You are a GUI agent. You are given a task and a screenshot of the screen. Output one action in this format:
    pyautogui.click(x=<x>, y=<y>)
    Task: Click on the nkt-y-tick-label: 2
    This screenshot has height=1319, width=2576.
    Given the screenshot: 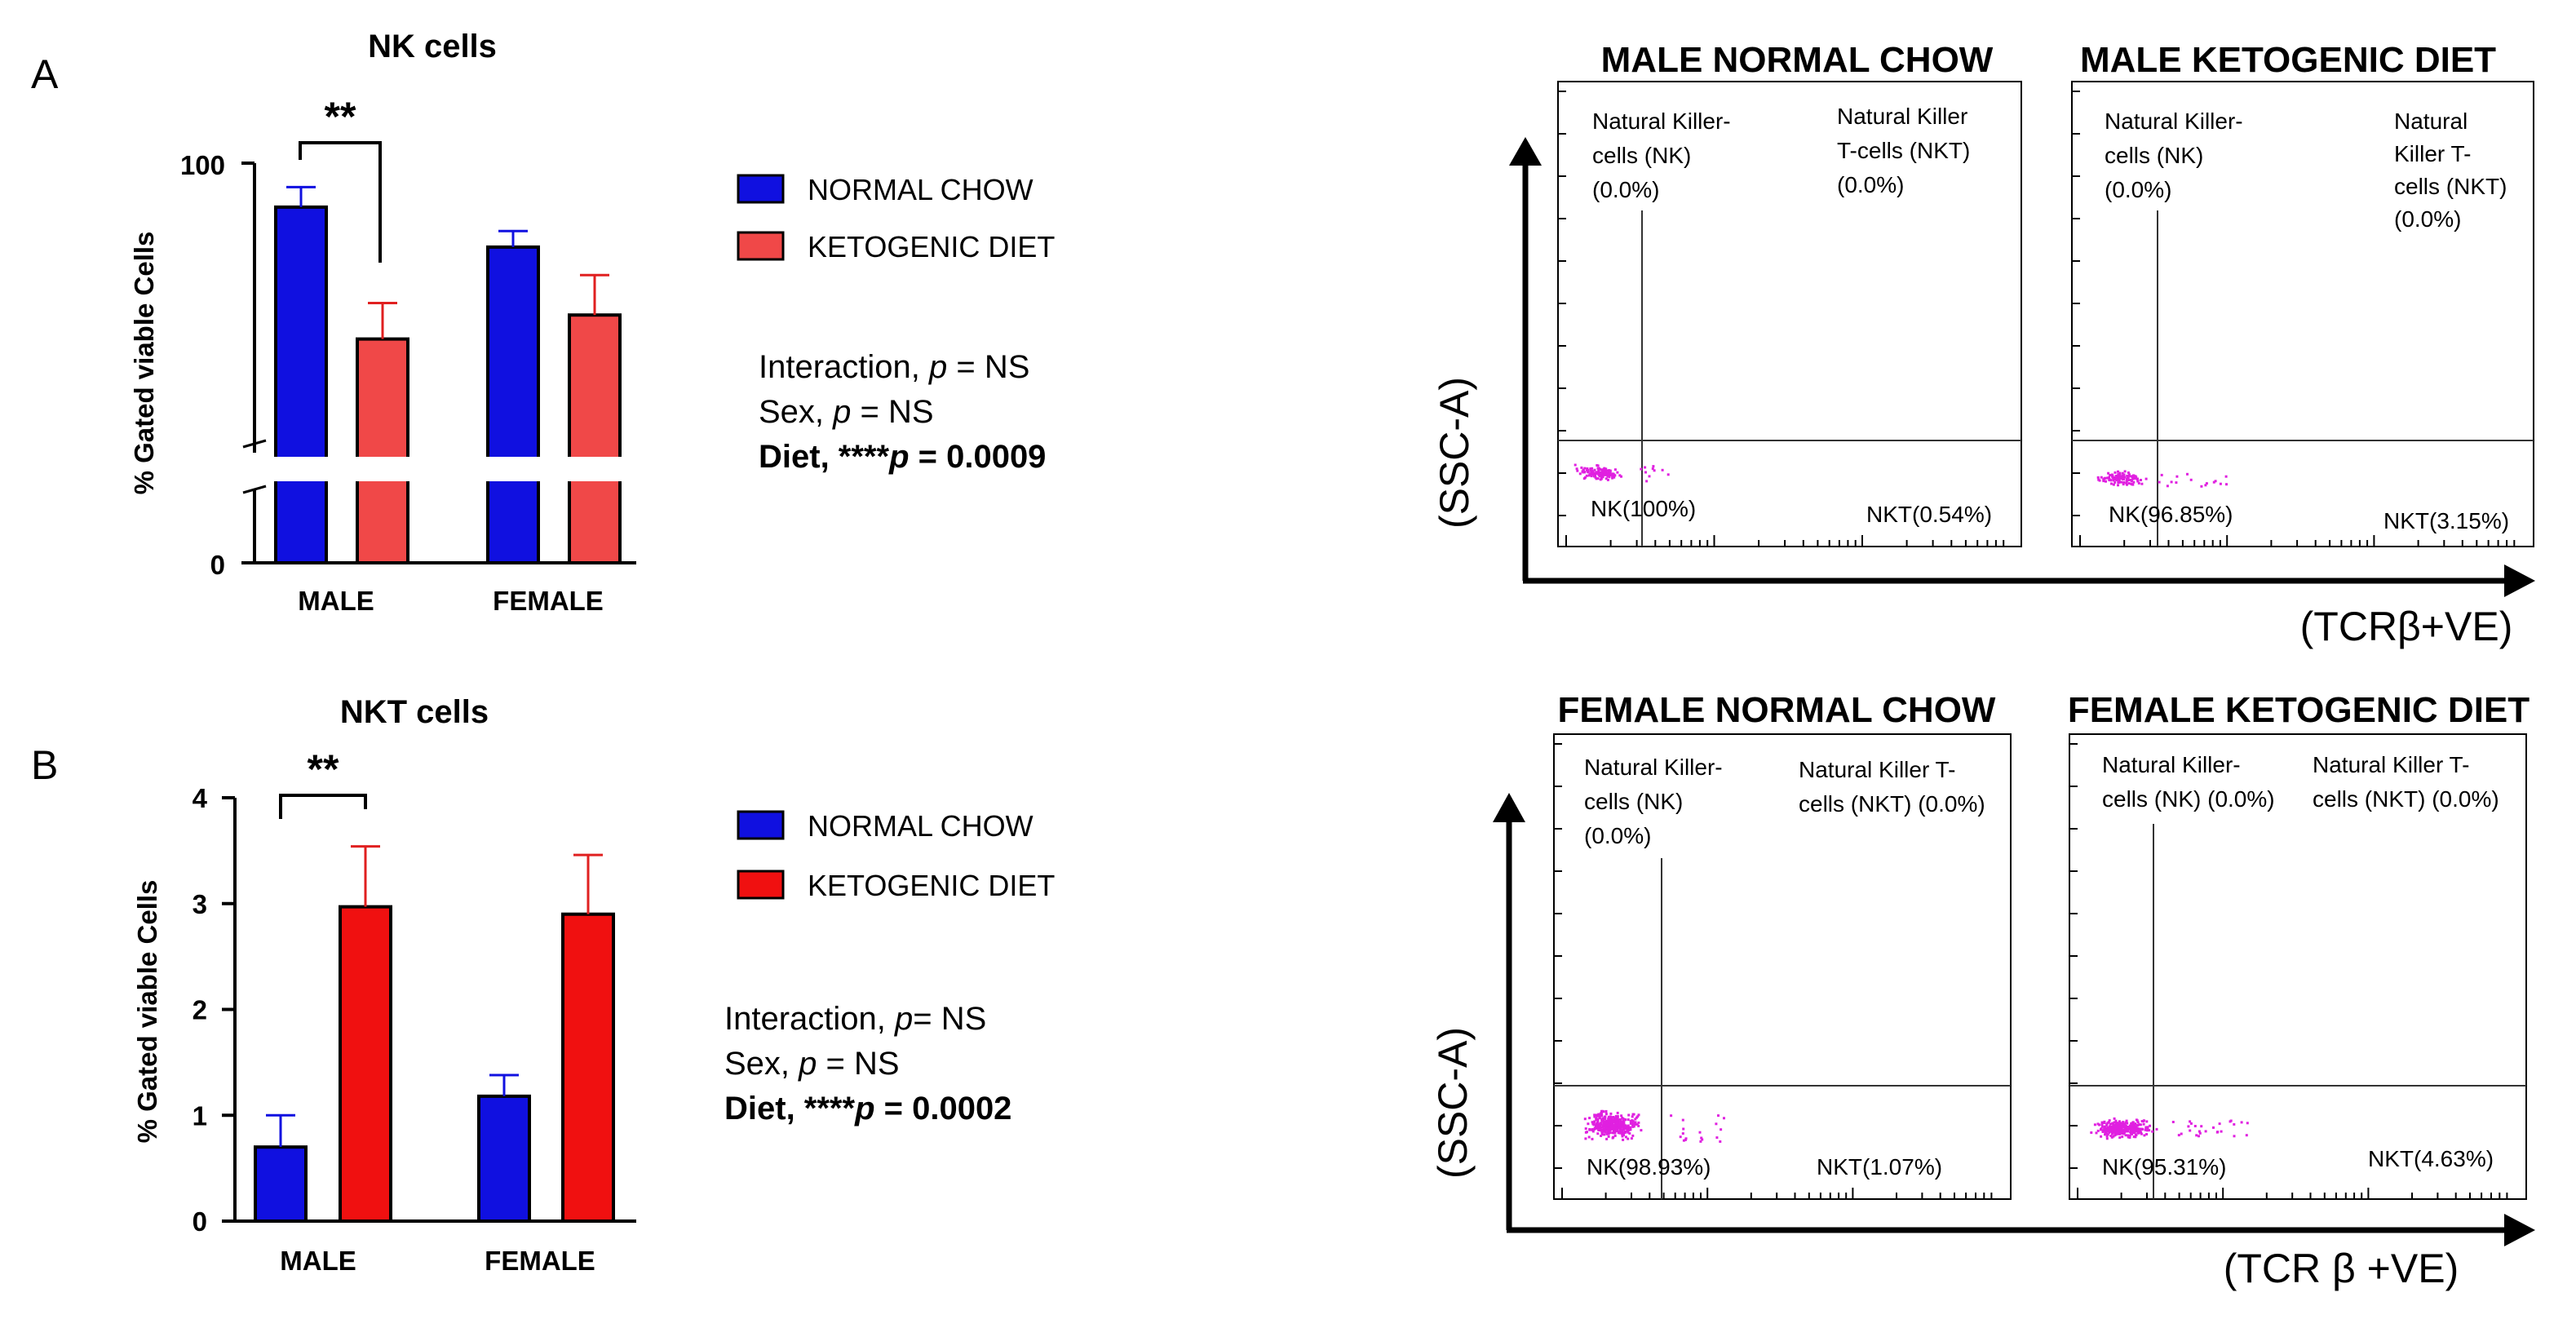 What is the action you would take?
    pyautogui.click(x=200, y=1010)
    